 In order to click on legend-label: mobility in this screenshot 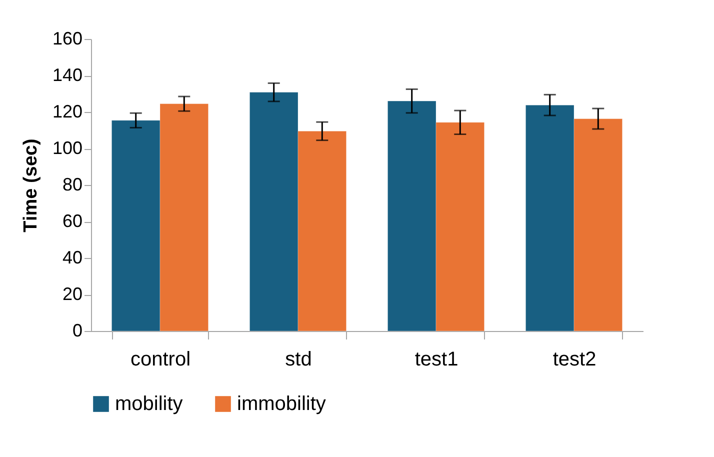, I will do `click(149, 404)`.